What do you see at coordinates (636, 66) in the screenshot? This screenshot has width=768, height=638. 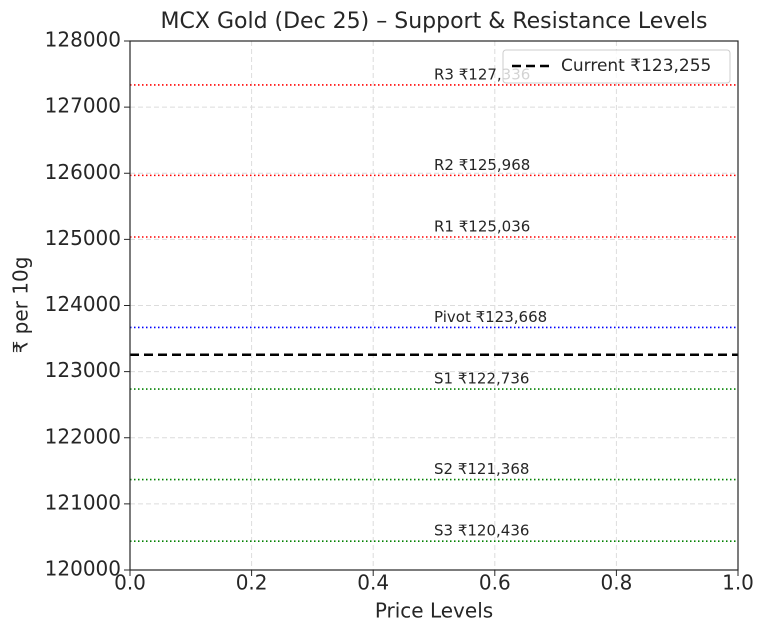 I see `legend-label: Current ₹123,255` at bounding box center [636, 66].